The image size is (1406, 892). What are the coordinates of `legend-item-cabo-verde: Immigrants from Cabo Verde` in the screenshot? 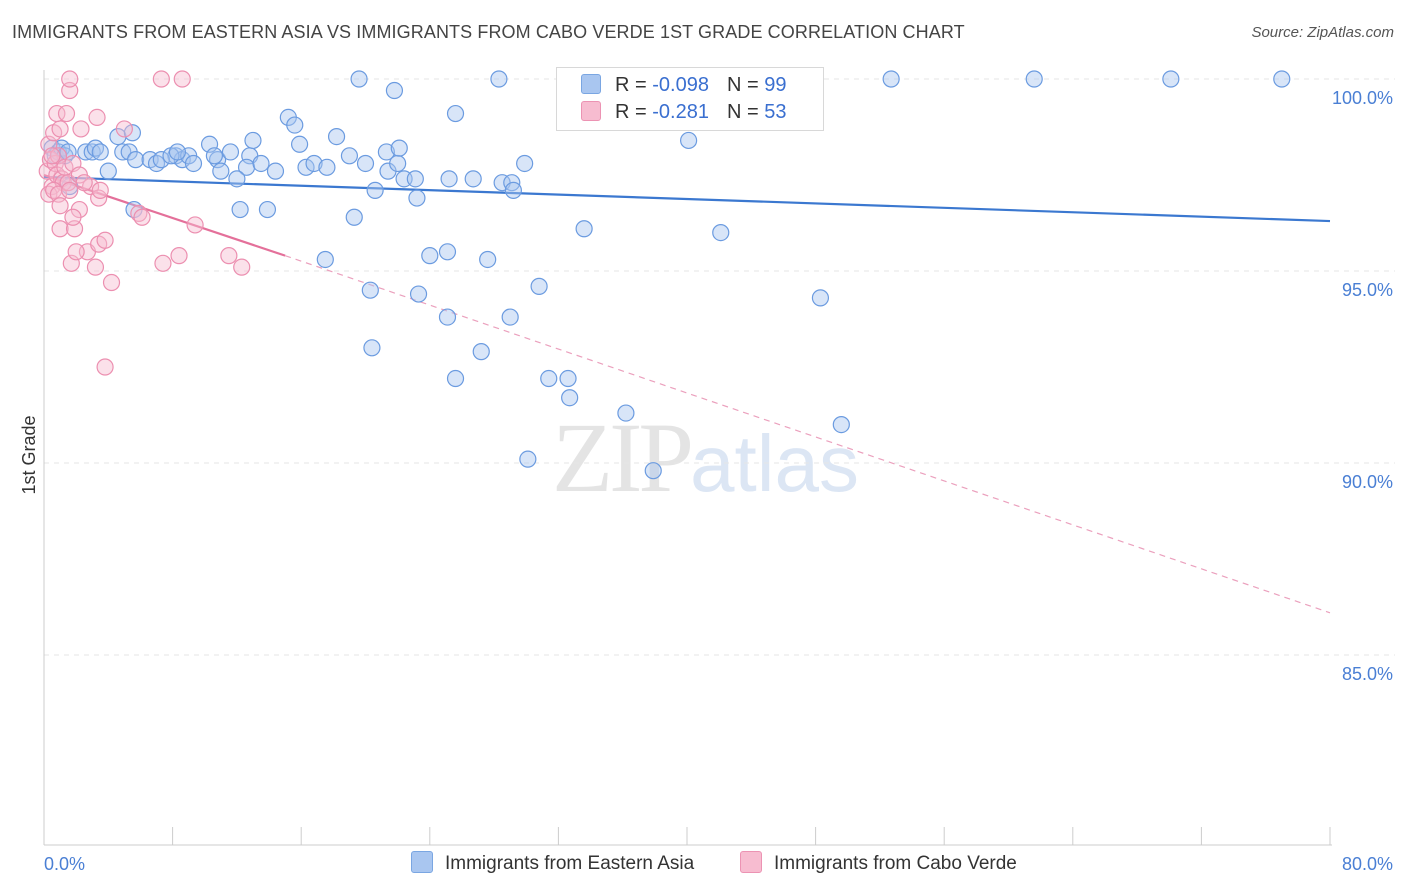 It's located at (878, 863).